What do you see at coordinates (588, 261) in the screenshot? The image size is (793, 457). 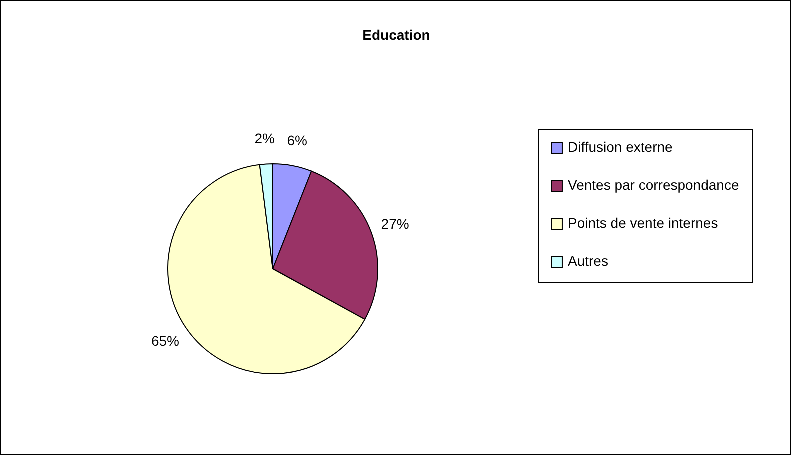 I see `legend-label: Autres` at bounding box center [588, 261].